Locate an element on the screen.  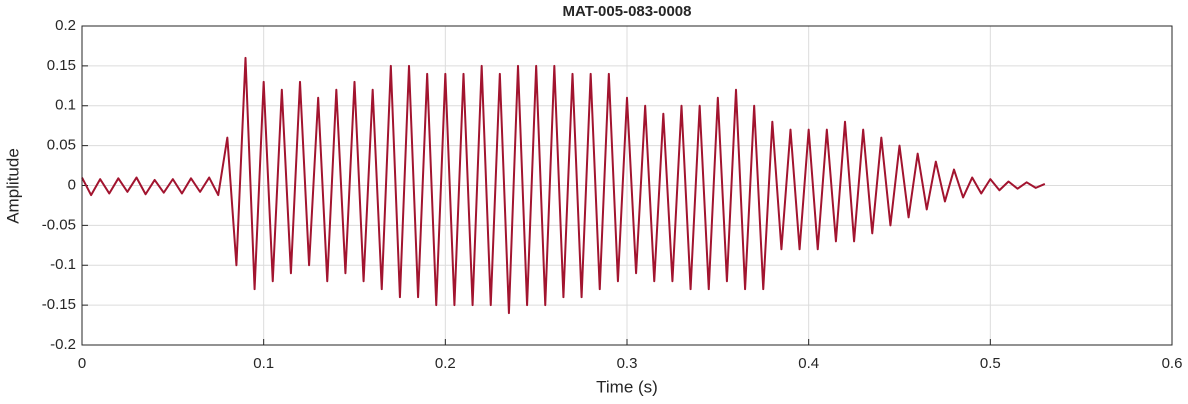
y-tick-label: 0.05 is located at coordinates (61, 145).